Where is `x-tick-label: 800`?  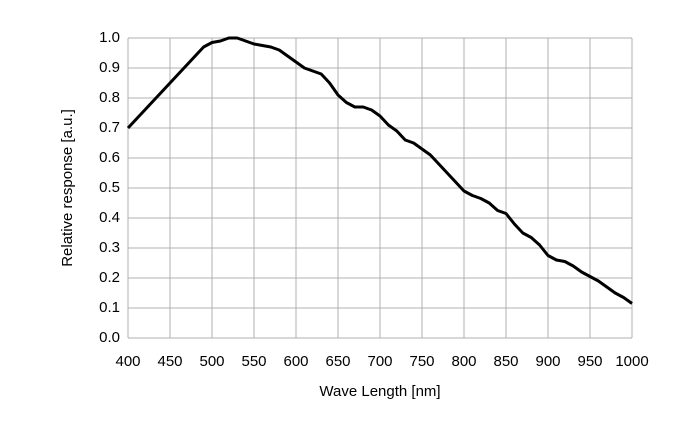
x-tick-label: 800 is located at coordinates (463, 361).